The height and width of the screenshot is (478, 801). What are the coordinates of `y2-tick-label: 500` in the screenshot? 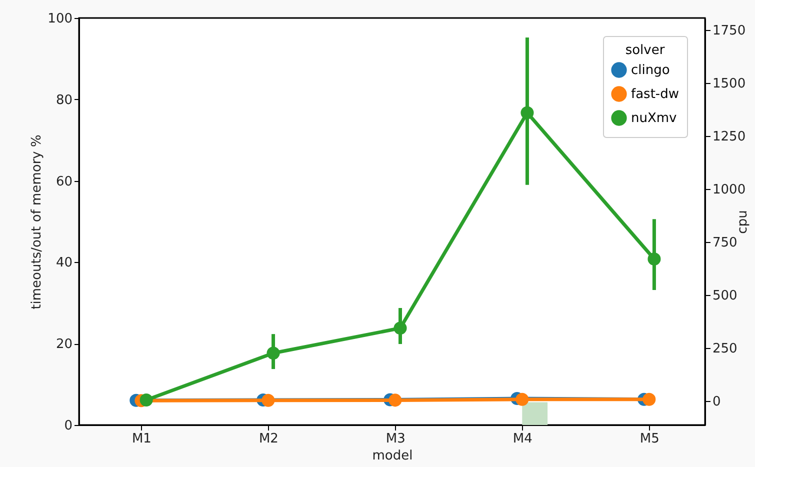 It's located at (725, 296).